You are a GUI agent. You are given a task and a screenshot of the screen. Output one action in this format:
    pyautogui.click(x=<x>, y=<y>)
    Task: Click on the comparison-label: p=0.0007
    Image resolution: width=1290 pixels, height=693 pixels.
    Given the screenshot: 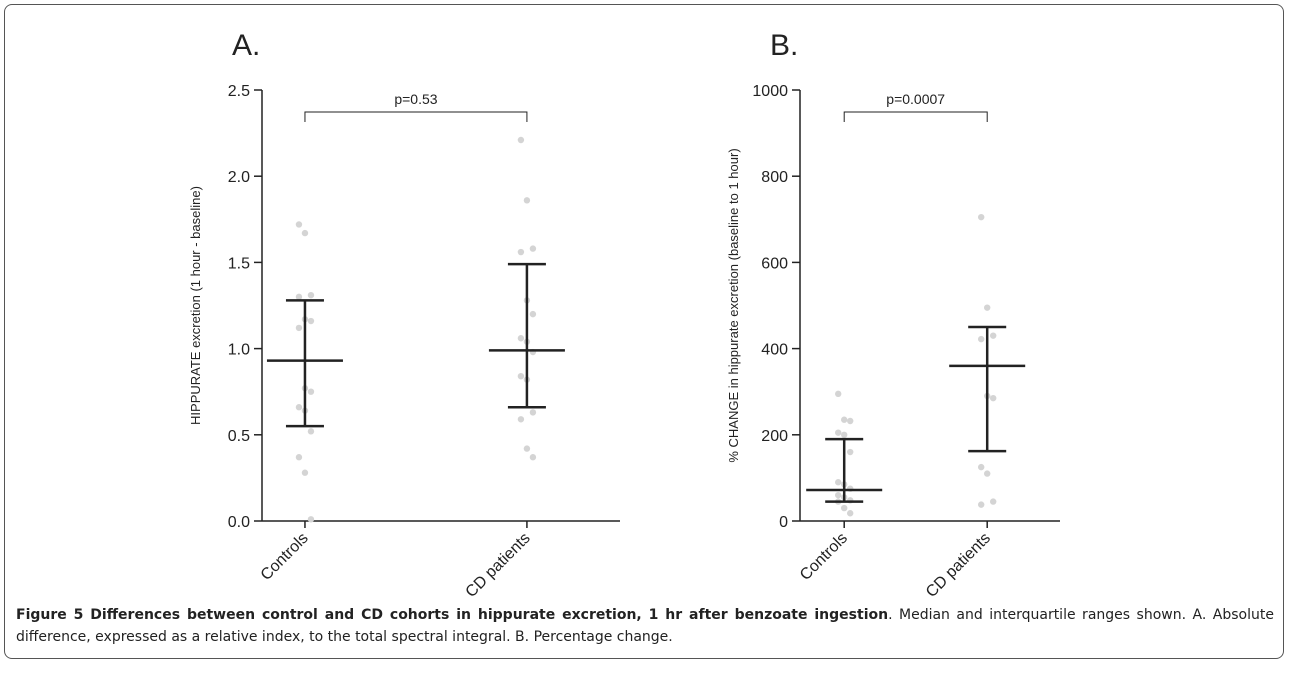 What is the action you would take?
    pyautogui.click(x=915, y=99)
    